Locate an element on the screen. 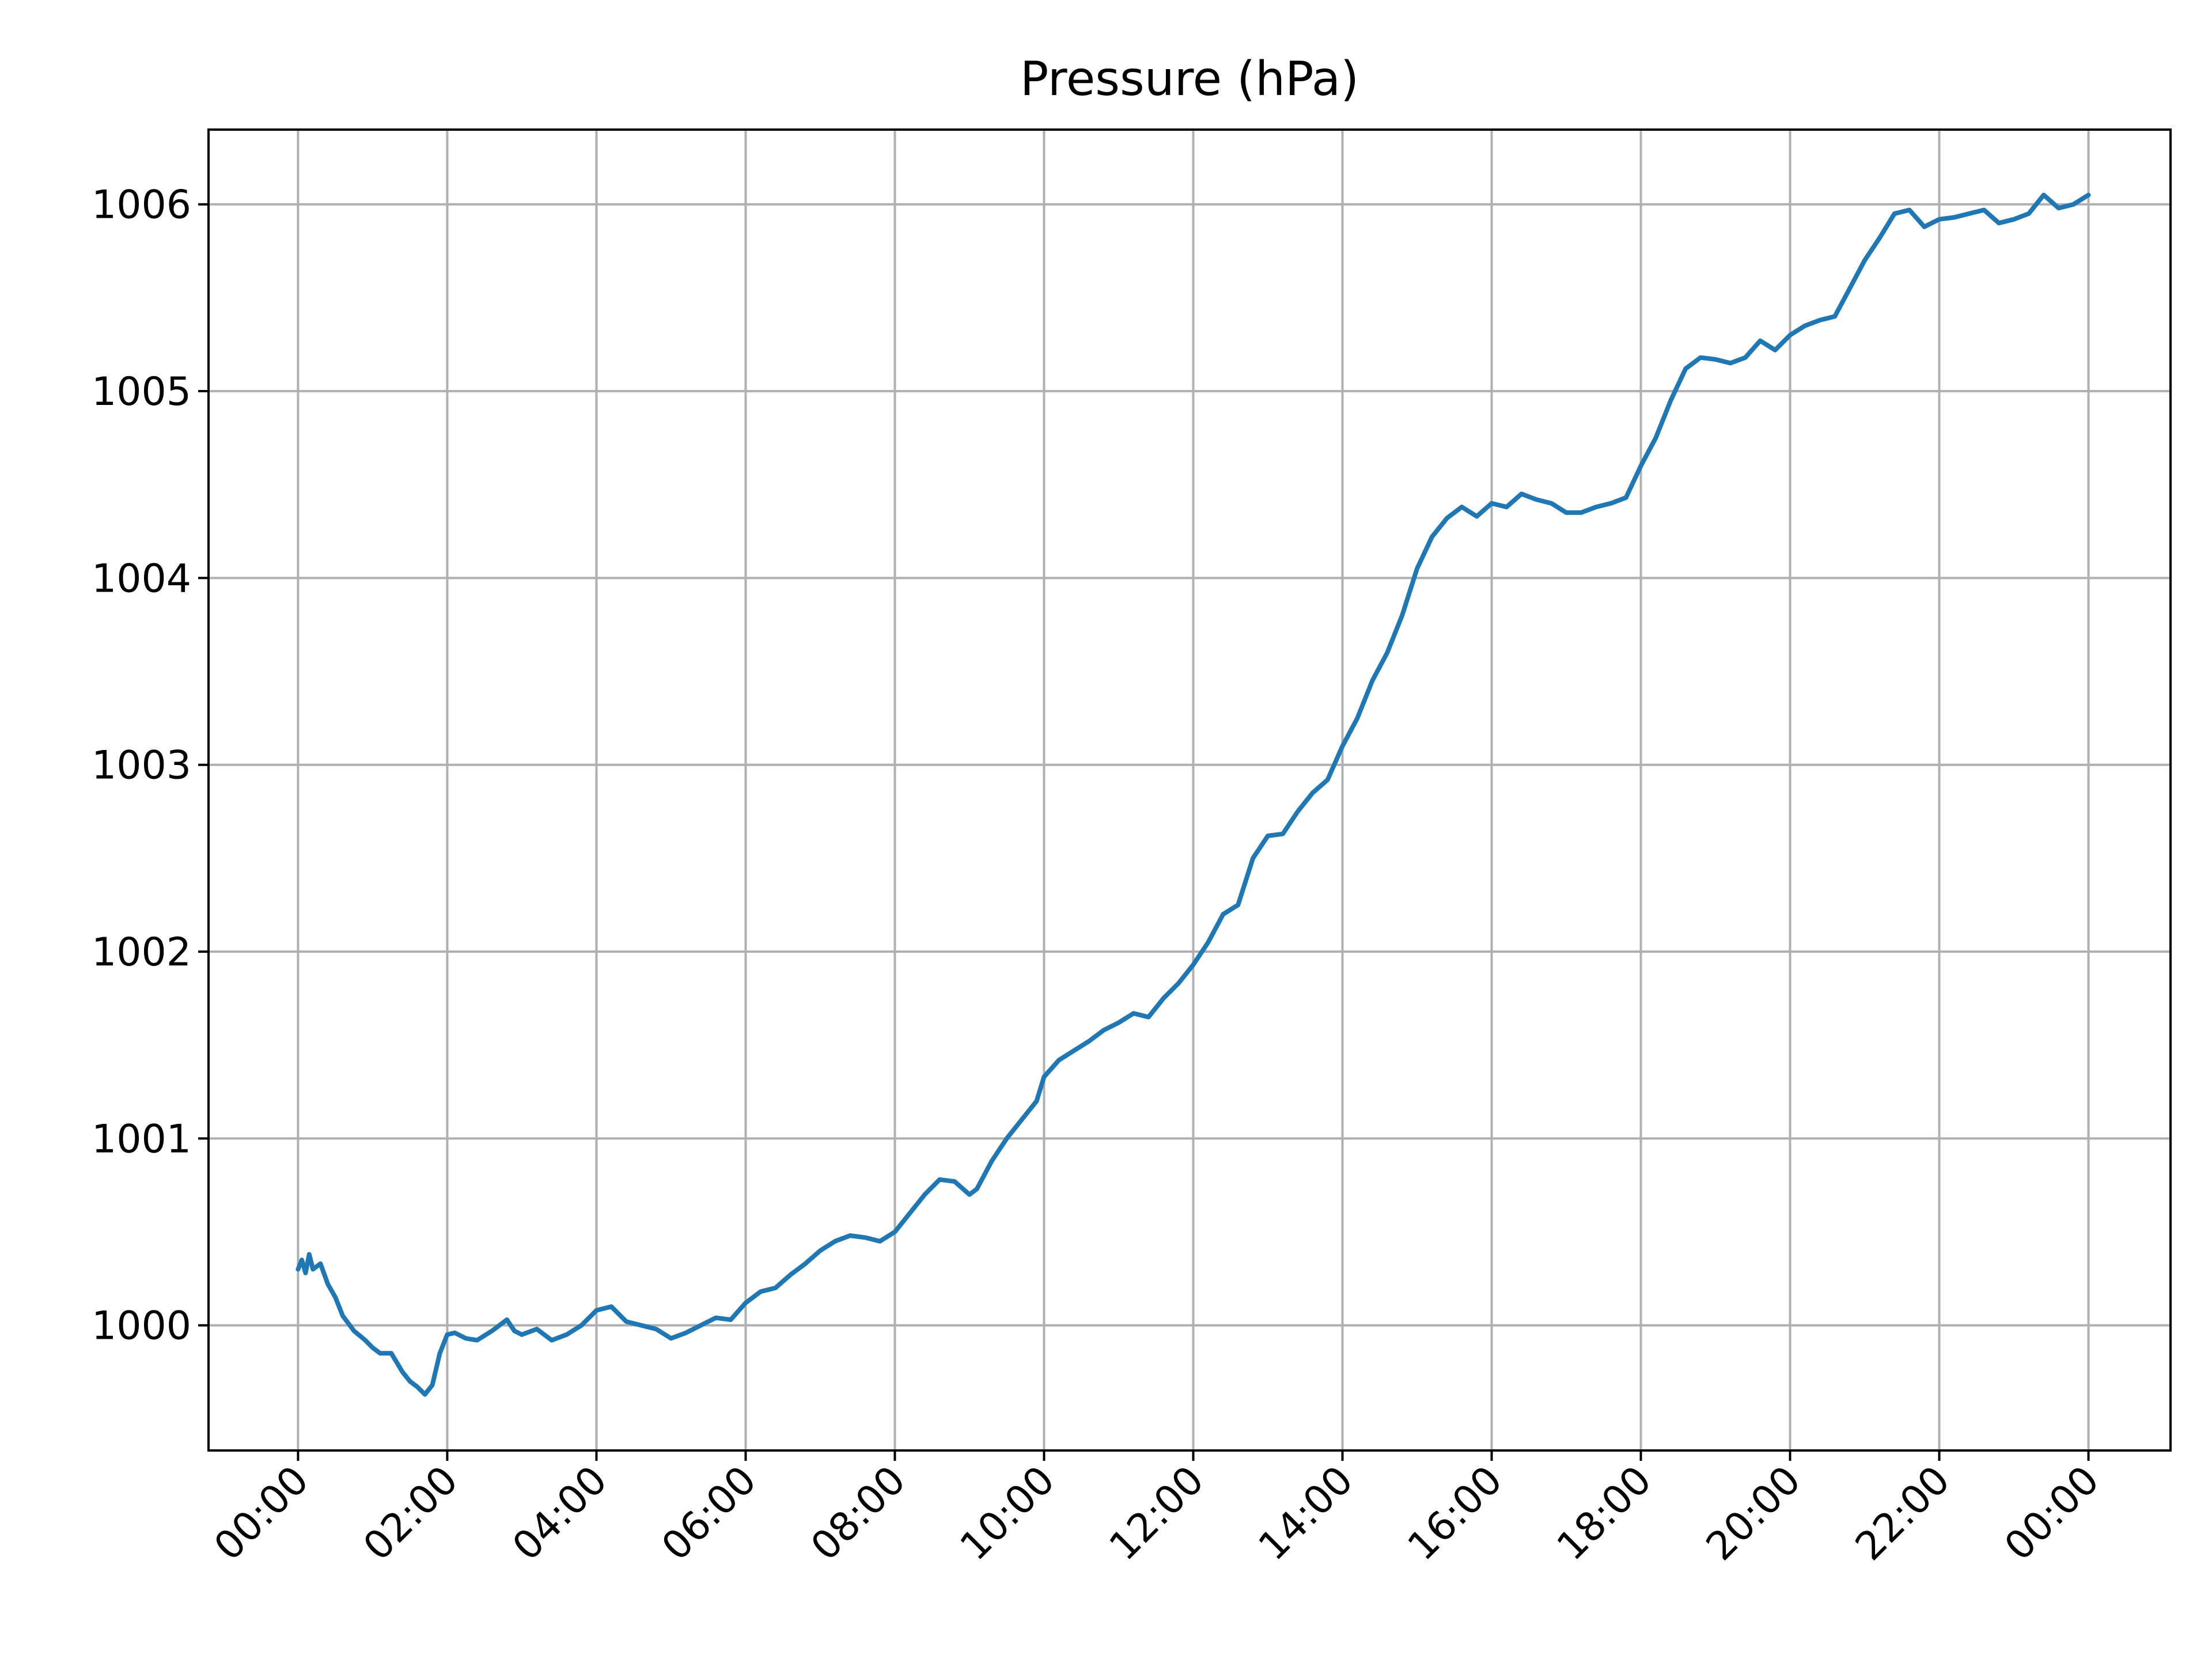  y-tick-label: 1004 is located at coordinates (141, 578).